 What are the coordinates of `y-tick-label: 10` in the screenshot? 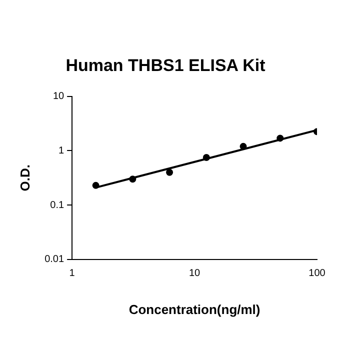 It's located at (58, 96).